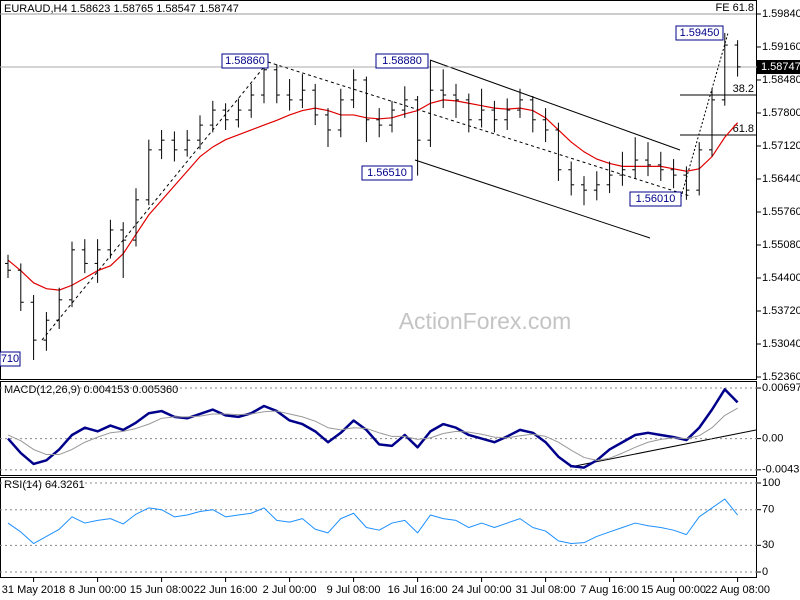 This screenshot has height=600, width=800. Describe the element at coordinates (781, 146) in the screenshot. I see `y-tick-label: 1.57120` at that location.